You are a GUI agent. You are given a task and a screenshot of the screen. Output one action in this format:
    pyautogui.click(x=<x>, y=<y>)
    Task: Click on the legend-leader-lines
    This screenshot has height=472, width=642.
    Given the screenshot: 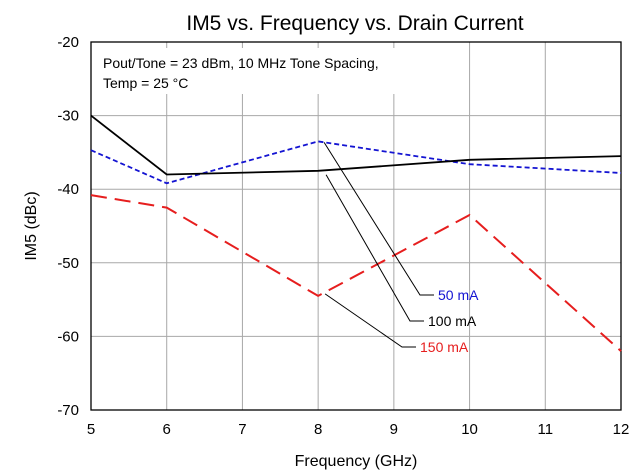 What is the action you would take?
    pyautogui.click(x=378, y=245)
    